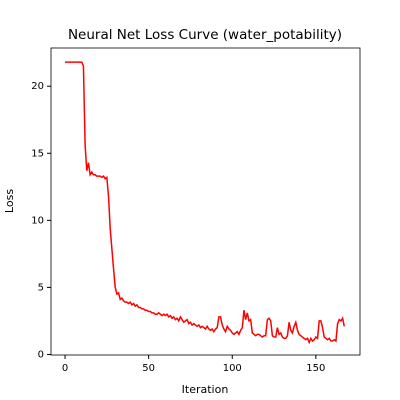 Image resolution: width=400 pixels, height=400 pixels. What do you see at coordinates (37, 220) in the screenshot?
I see `y-tick-label: 10` at bounding box center [37, 220].